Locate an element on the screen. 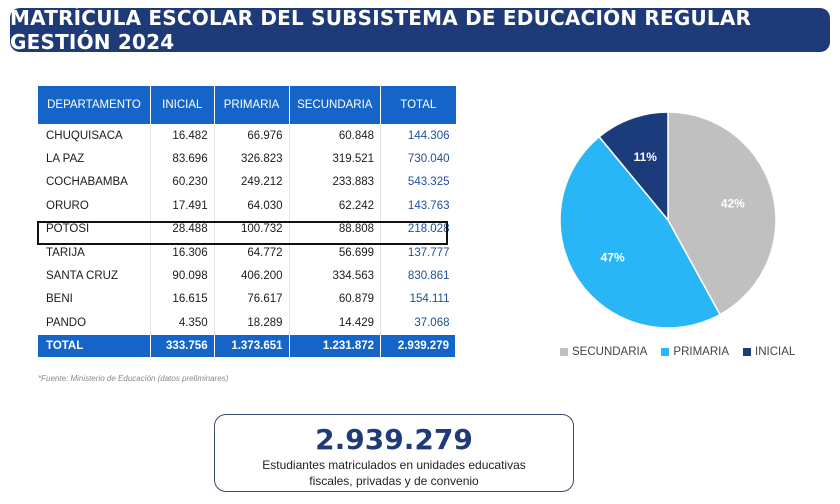 This screenshot has width=840, height=504. table-row: COCHABAMBA 60.230 249.212 233.883 543.325 is located at coordinates (247, 182).